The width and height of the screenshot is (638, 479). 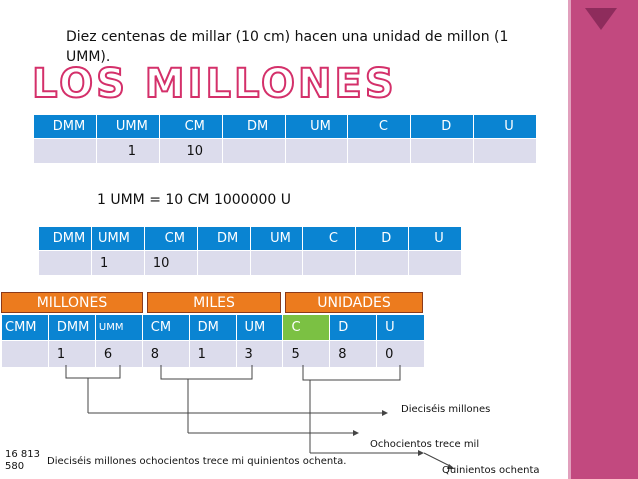 I want to click on t1-header-u: U, so click(x=505, y=126).